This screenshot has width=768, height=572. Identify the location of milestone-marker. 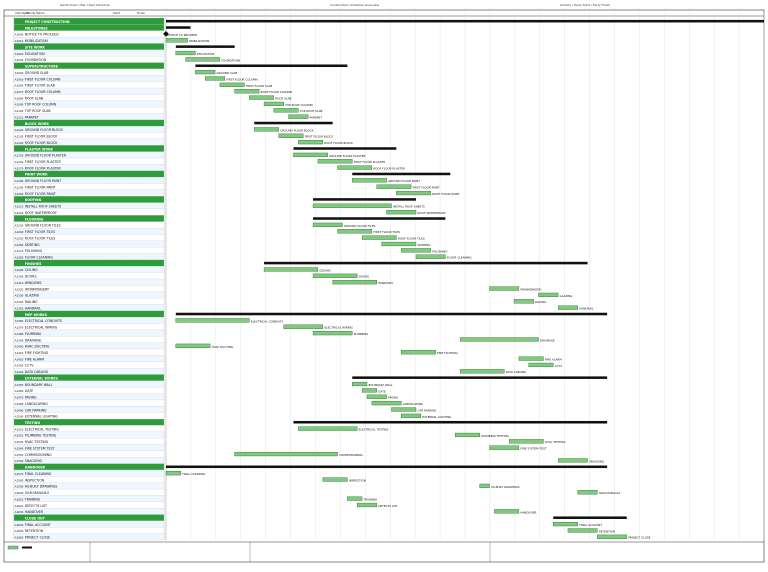
(166, 34).